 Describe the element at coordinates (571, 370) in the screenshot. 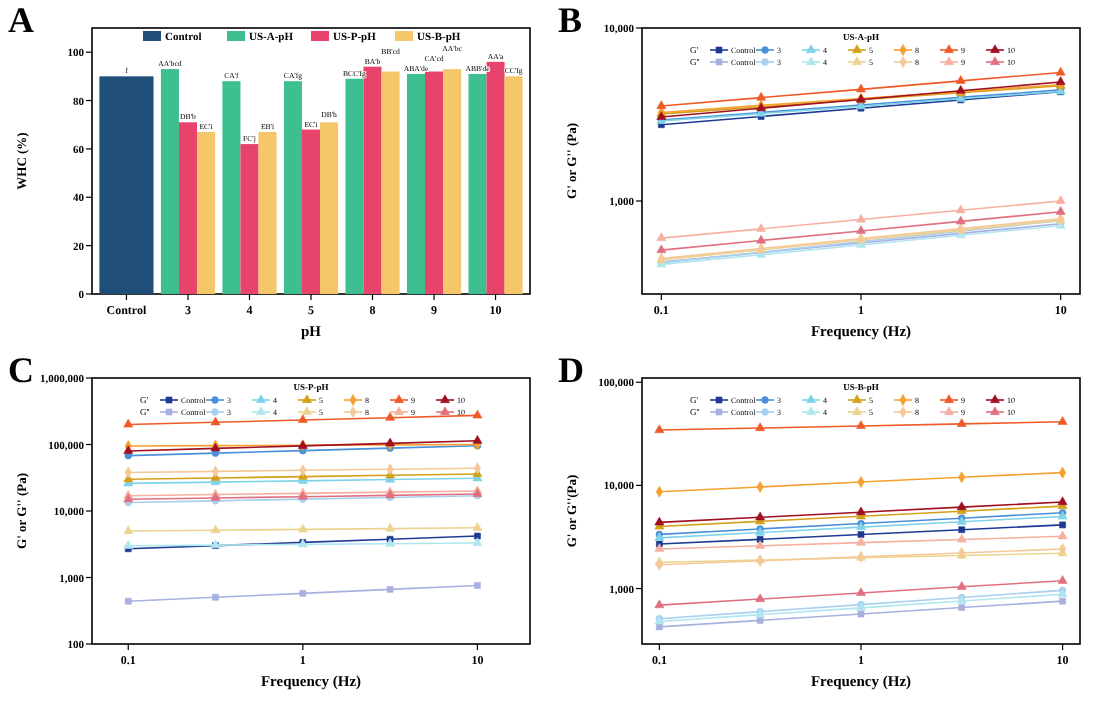

I see `chart-title: D` at that location.